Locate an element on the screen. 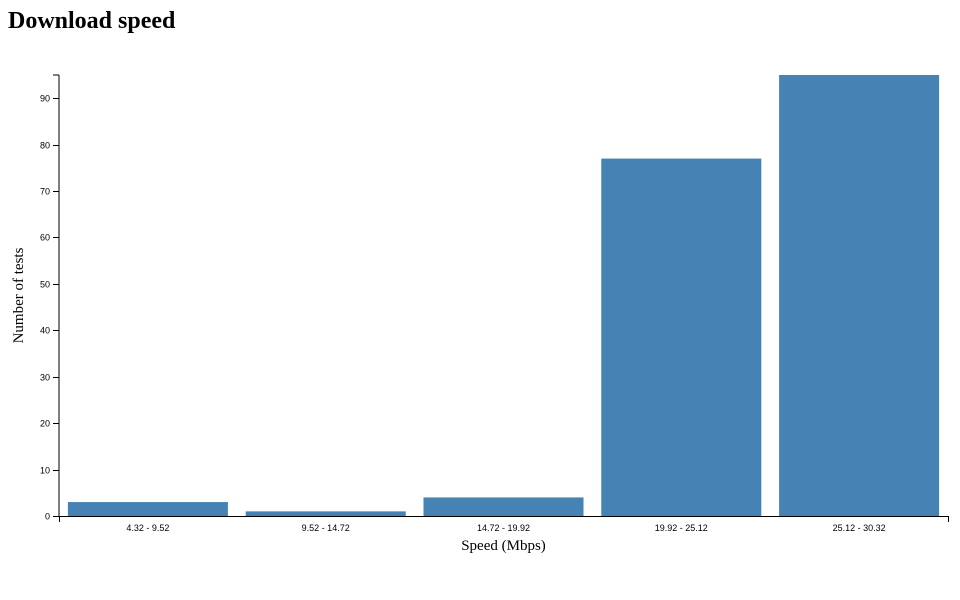 The height and width of the screenshot is (600, 960). x-tick-label: 14.72 - 19.92 is located at coordinates (503, 528).